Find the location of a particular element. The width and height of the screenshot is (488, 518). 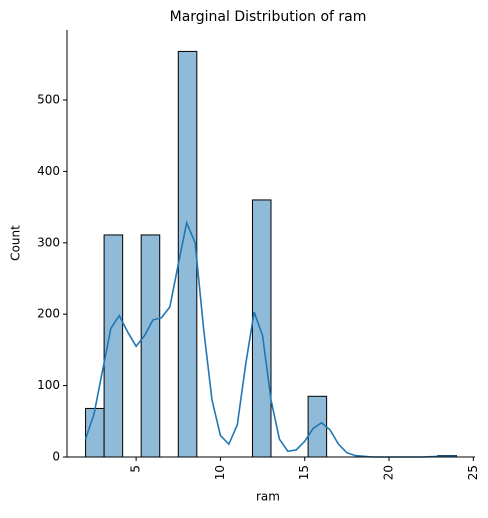

chart-title: Marginal Distribution of ram is located at coordinates (268, 17).